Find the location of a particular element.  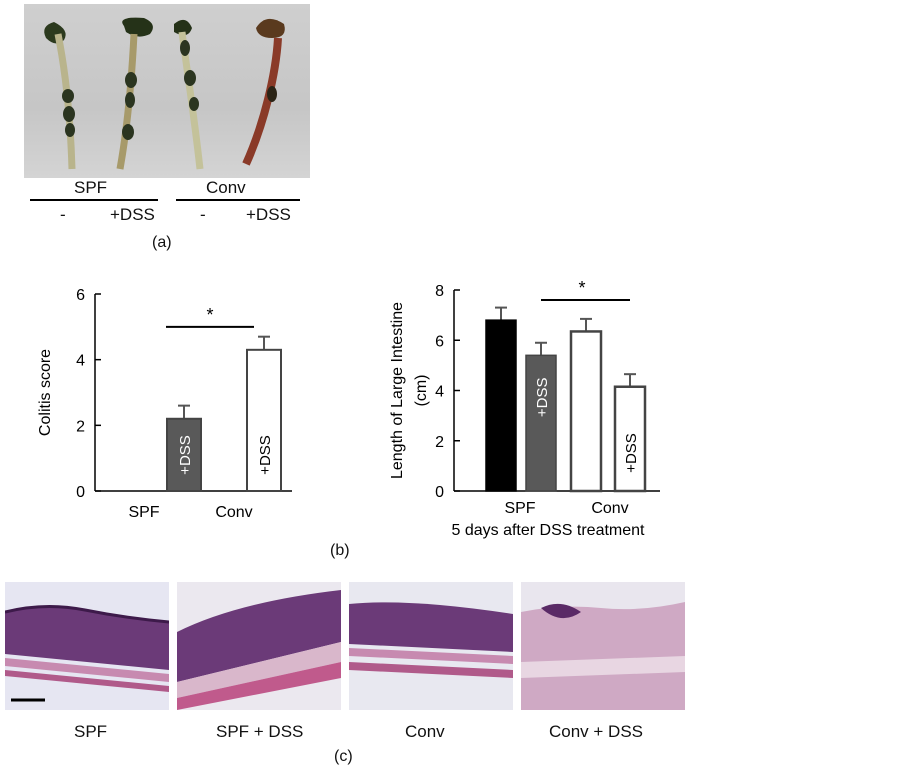

histology-spf is located at coordinates (87, 646).